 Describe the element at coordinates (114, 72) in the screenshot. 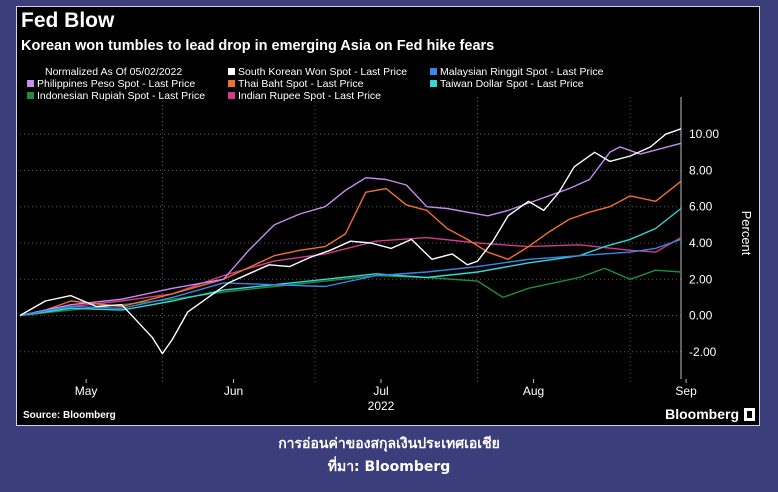

I see `legend-note: Normalized As Of 05/02/2022` at that location.